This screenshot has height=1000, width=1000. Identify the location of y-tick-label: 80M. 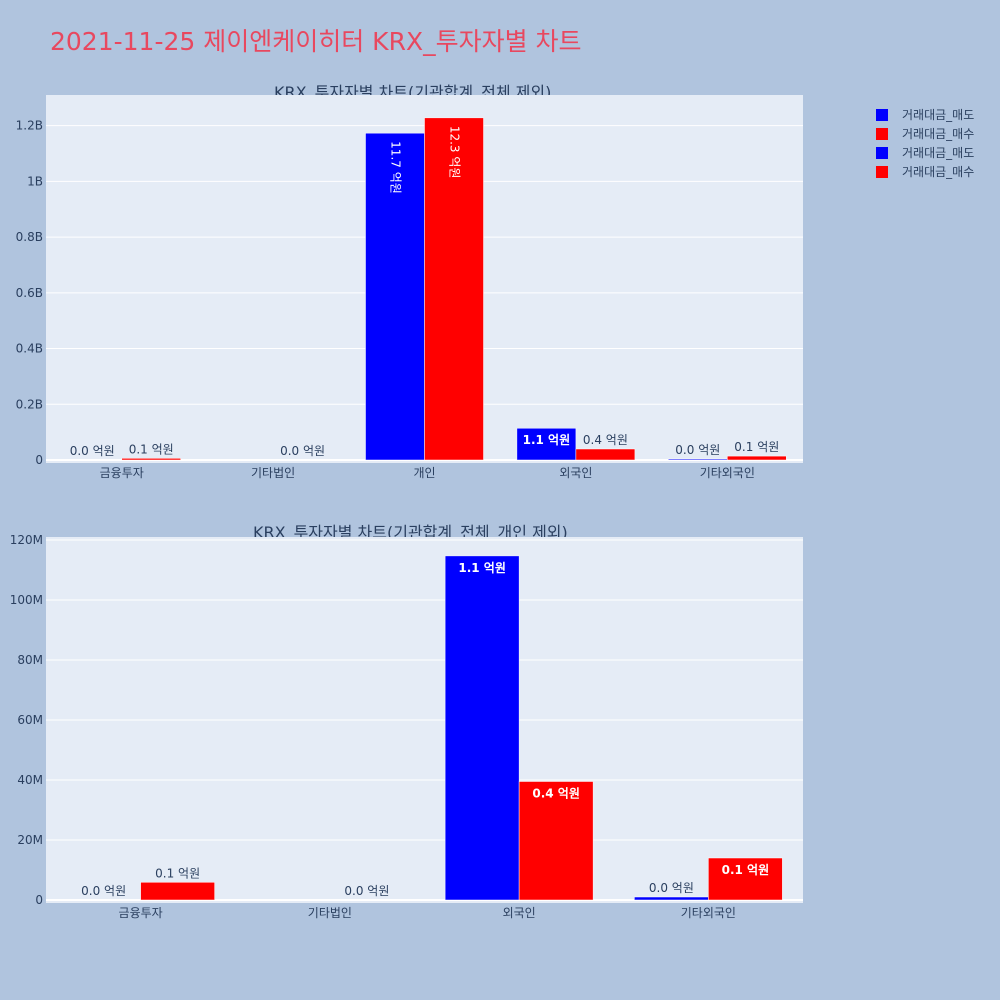
(30, 660).